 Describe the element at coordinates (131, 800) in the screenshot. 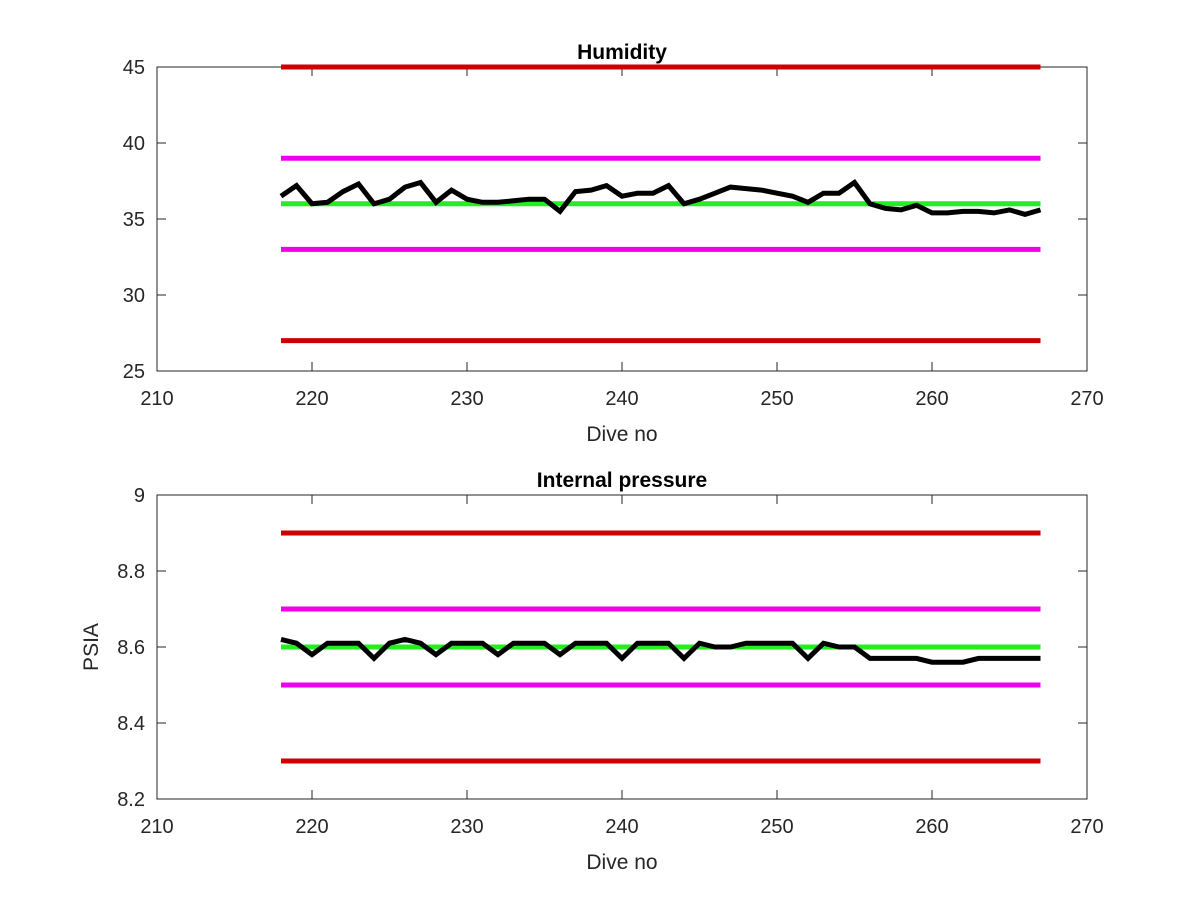

I see `y-tick-label: 8.2` at that location.